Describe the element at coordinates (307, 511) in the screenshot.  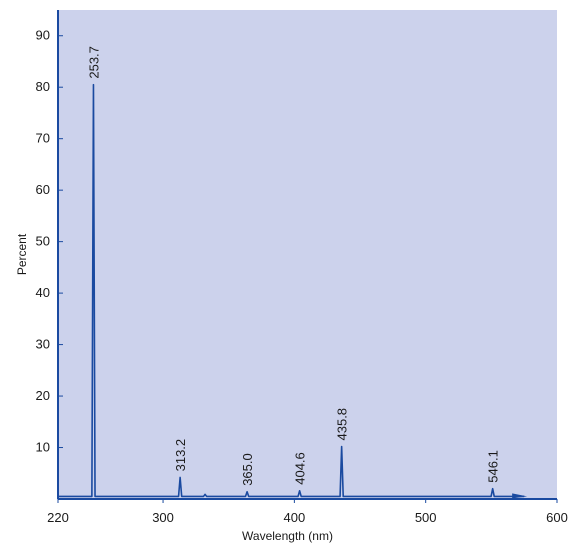
I see `x-axis: 220 300 400 500 600` at that location.